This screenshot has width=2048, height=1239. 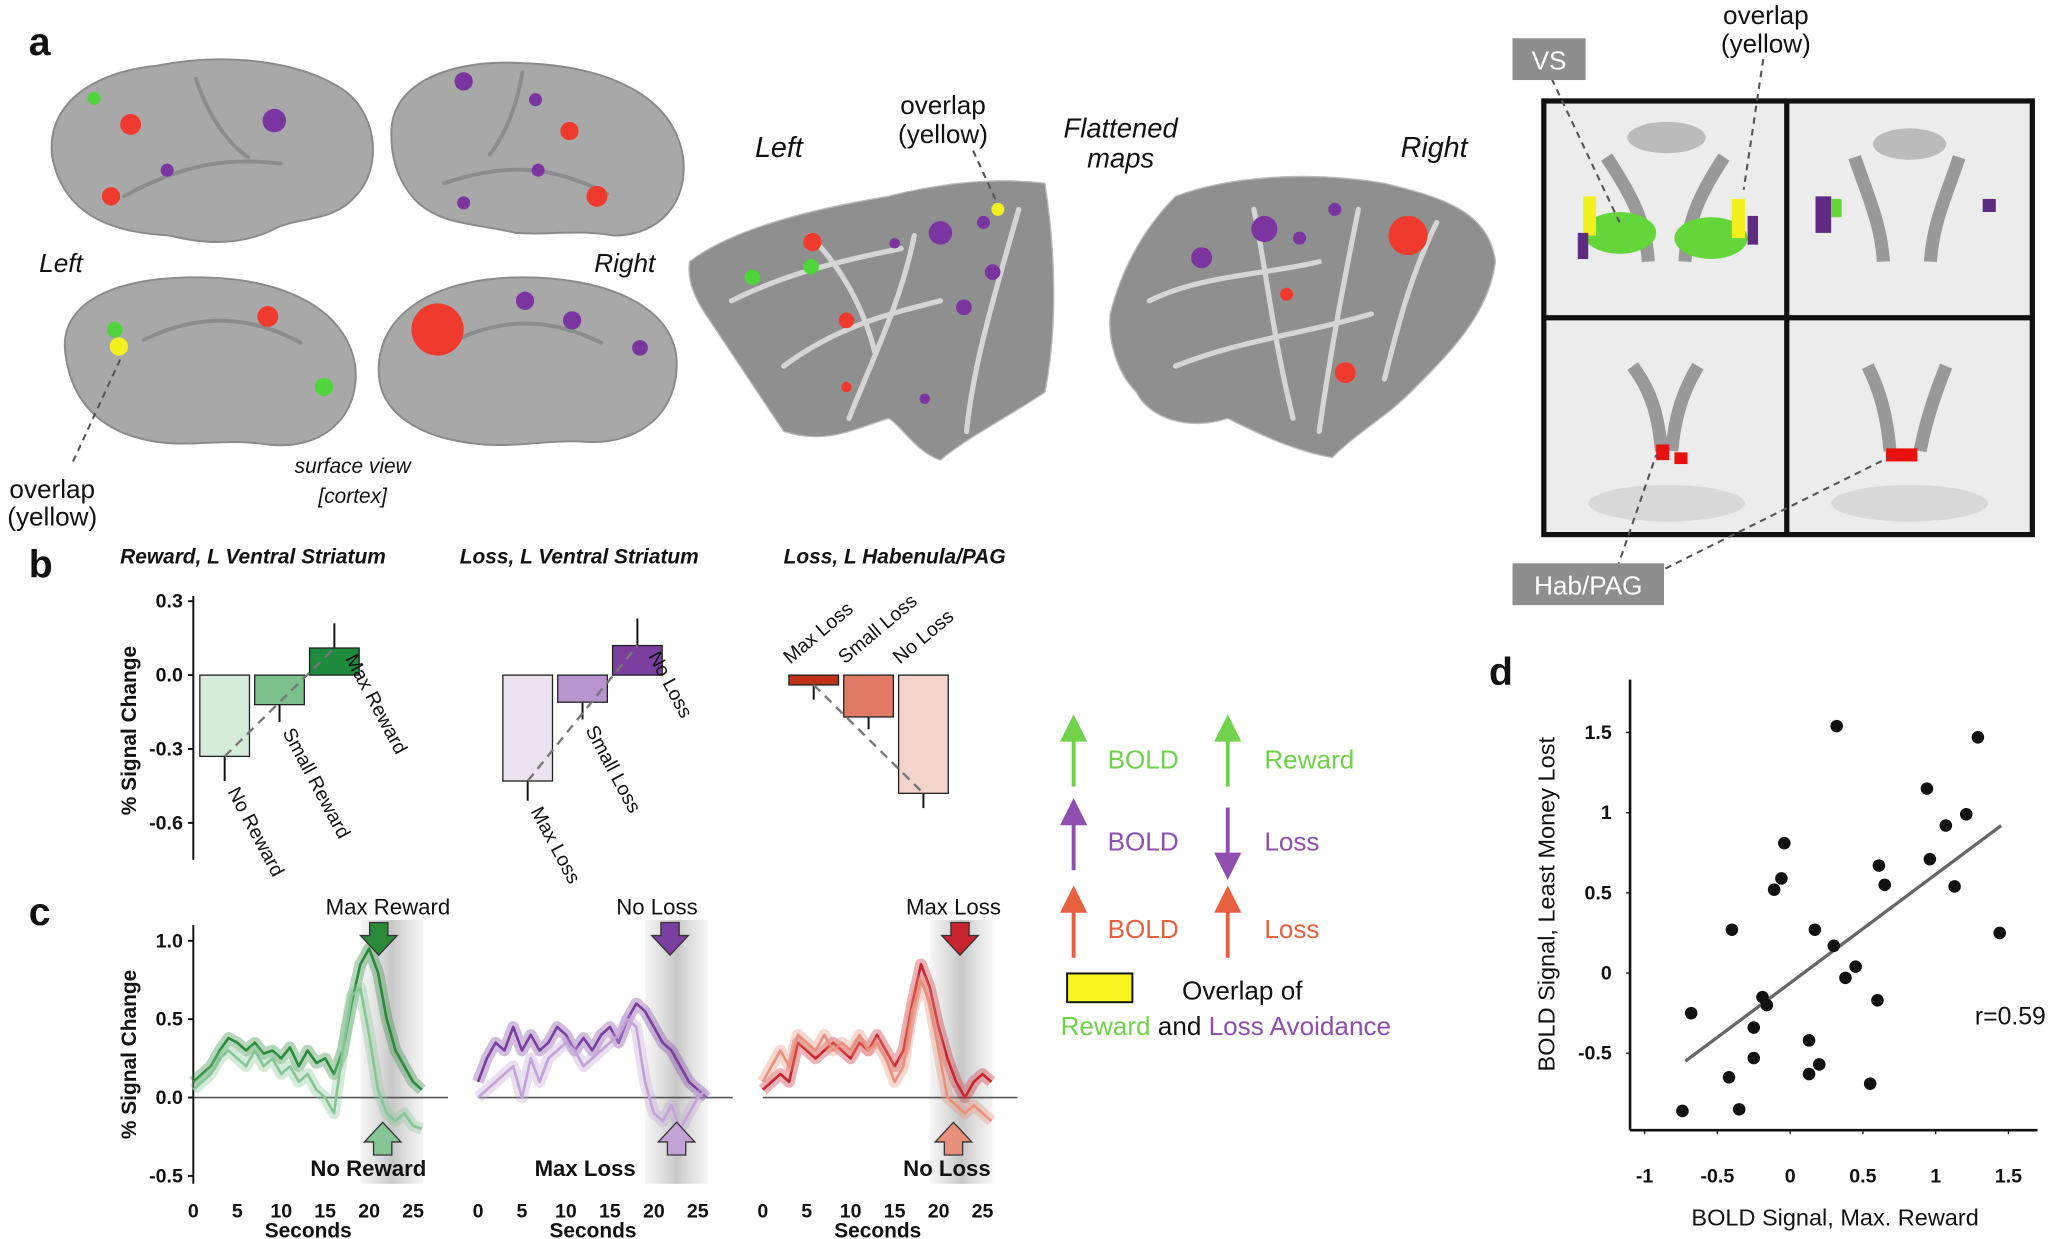 What do you see at coordinates (169, 602) in the screenshot?
I see `y-tick-label: 0.3` at bounding box center [169, 602].